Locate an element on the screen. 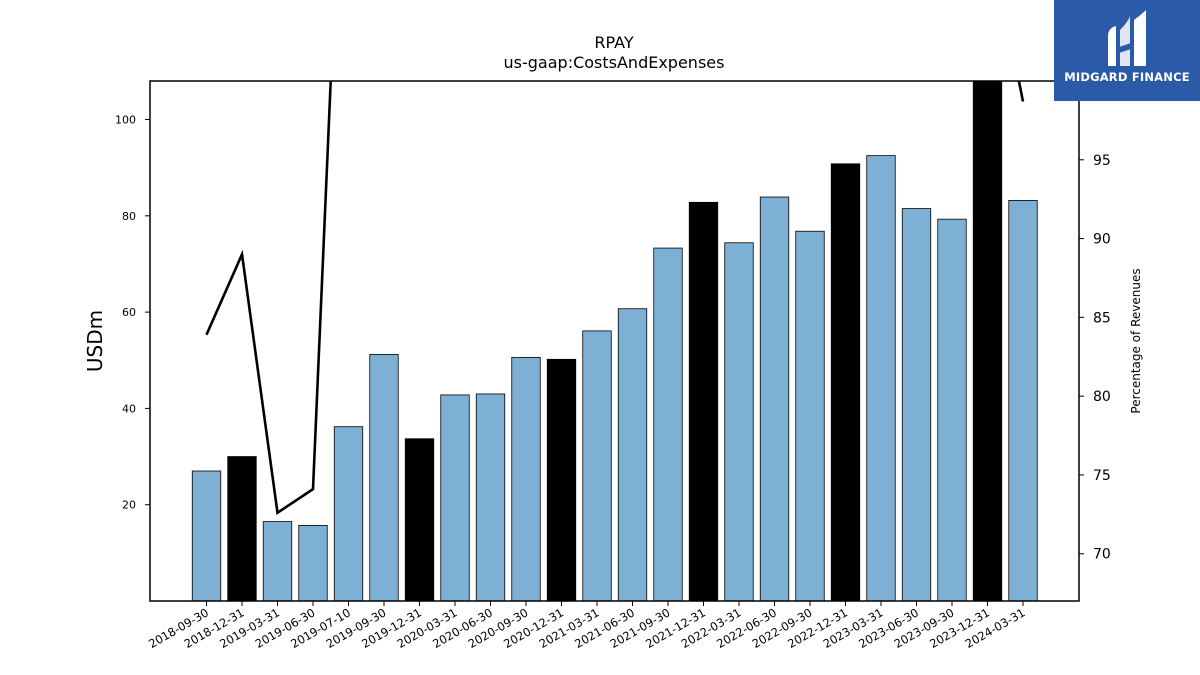  logo-text: MIDGARD FINANCE is located at coordinates (1127, 77).